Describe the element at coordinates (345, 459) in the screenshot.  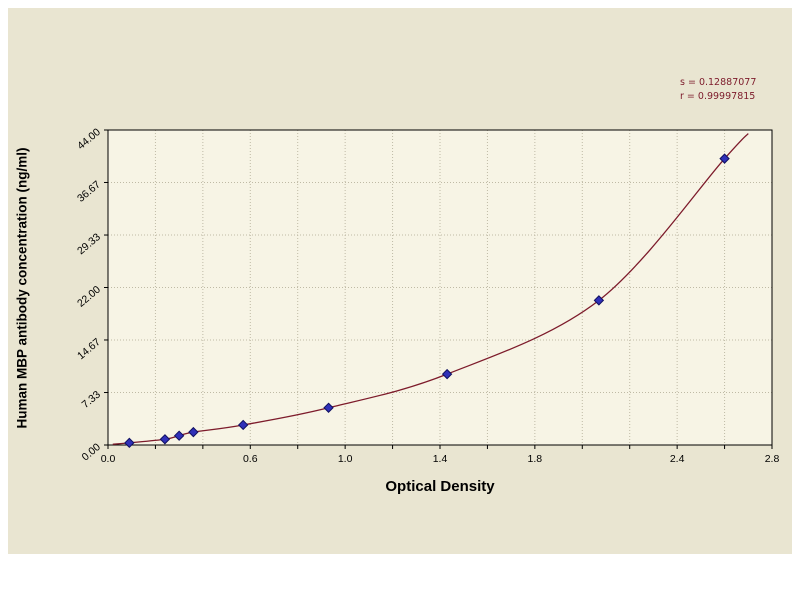
I see `x-tick-label: 1.0` at that location.